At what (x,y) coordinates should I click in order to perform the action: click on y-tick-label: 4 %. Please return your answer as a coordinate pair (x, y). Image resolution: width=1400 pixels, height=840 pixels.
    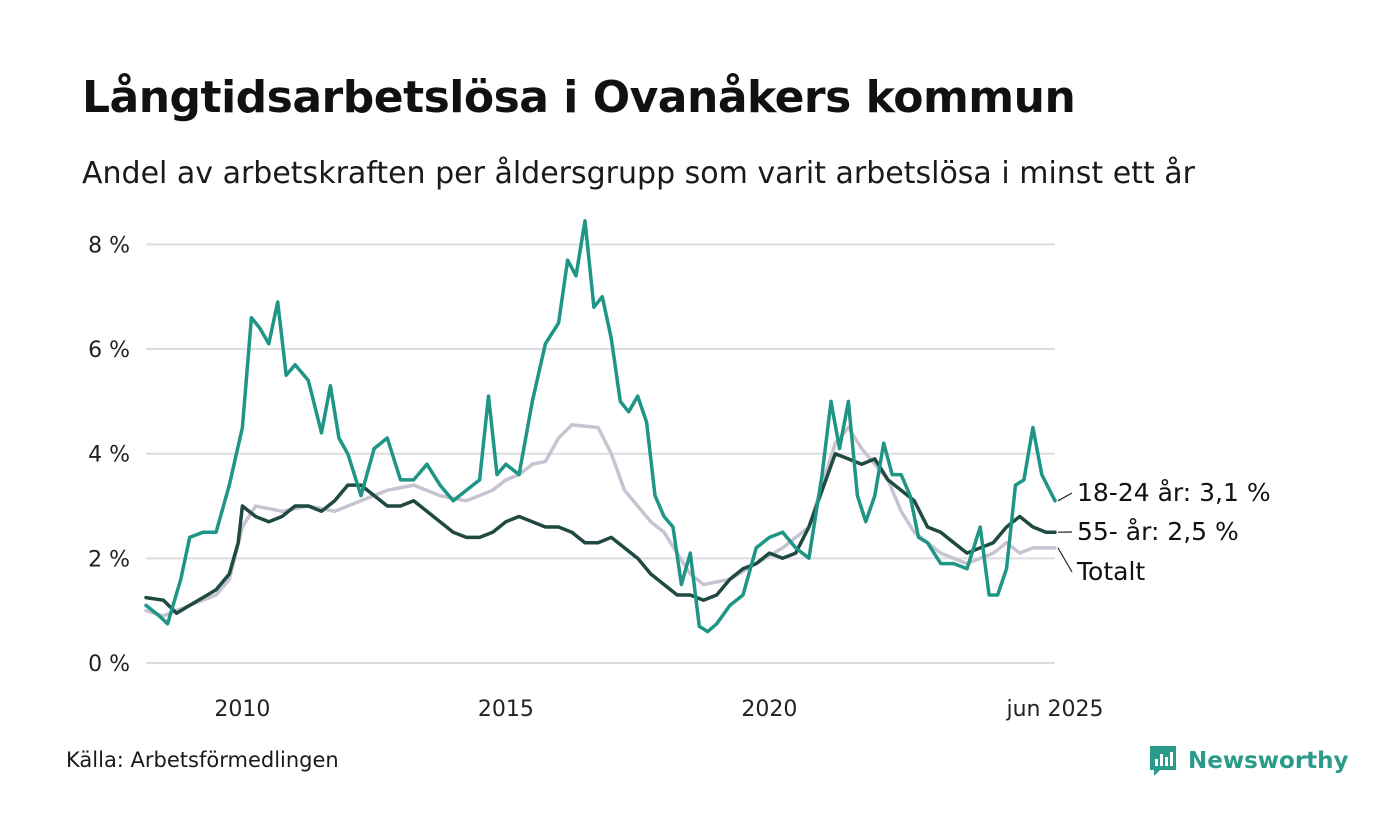
    Looking at the image, I should click on (109, 455).